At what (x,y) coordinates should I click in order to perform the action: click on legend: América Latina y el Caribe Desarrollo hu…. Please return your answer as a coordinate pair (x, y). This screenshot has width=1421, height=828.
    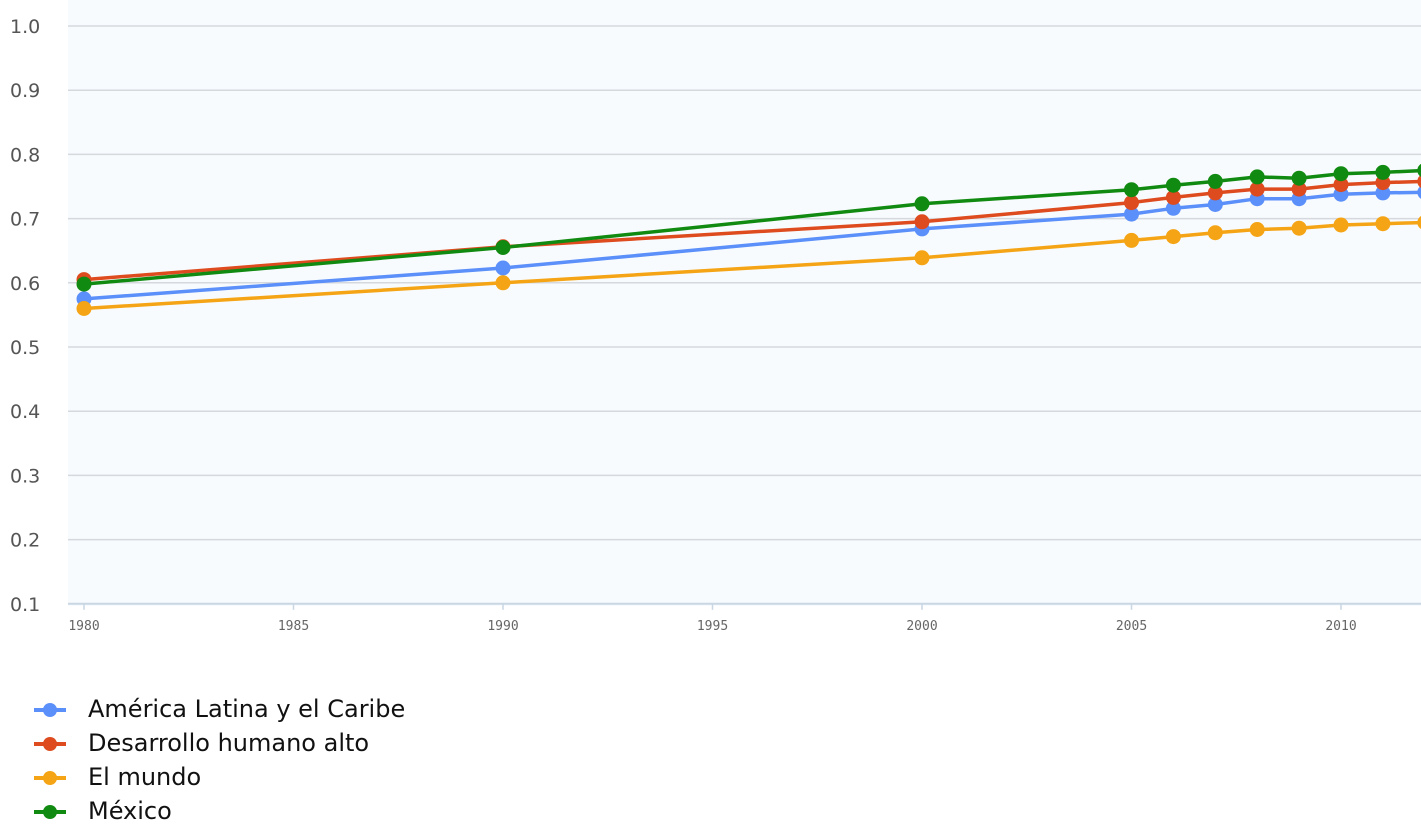
    Looking at the image, I should click on (219, 760).